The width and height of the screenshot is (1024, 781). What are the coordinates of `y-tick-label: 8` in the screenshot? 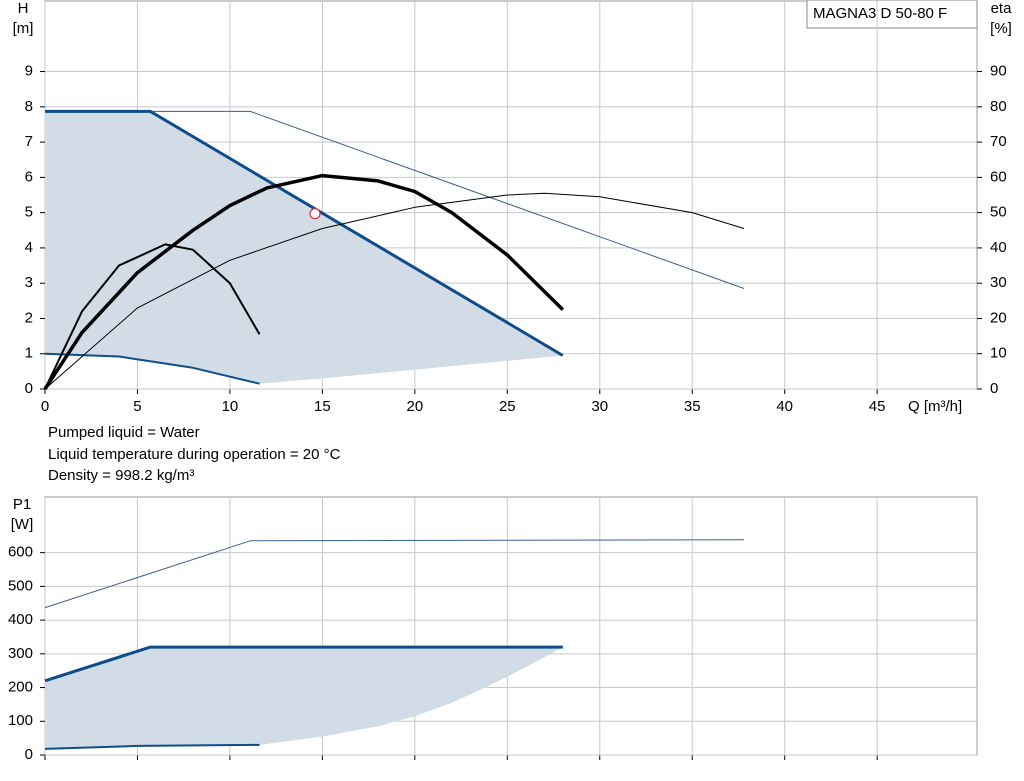 It's located at (29, 106).